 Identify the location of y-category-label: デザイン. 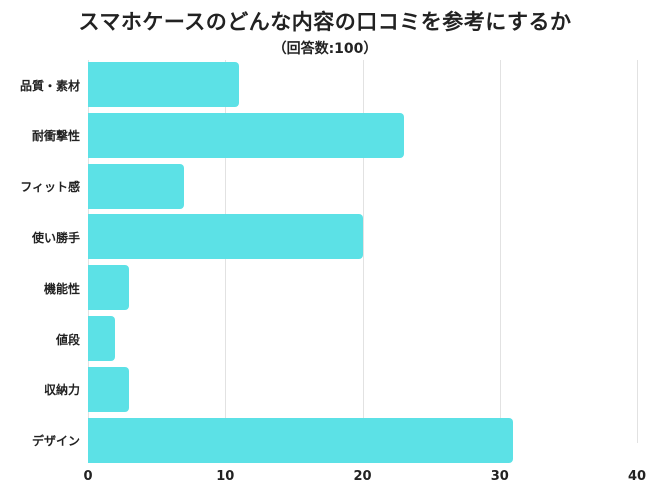
(55, 441).